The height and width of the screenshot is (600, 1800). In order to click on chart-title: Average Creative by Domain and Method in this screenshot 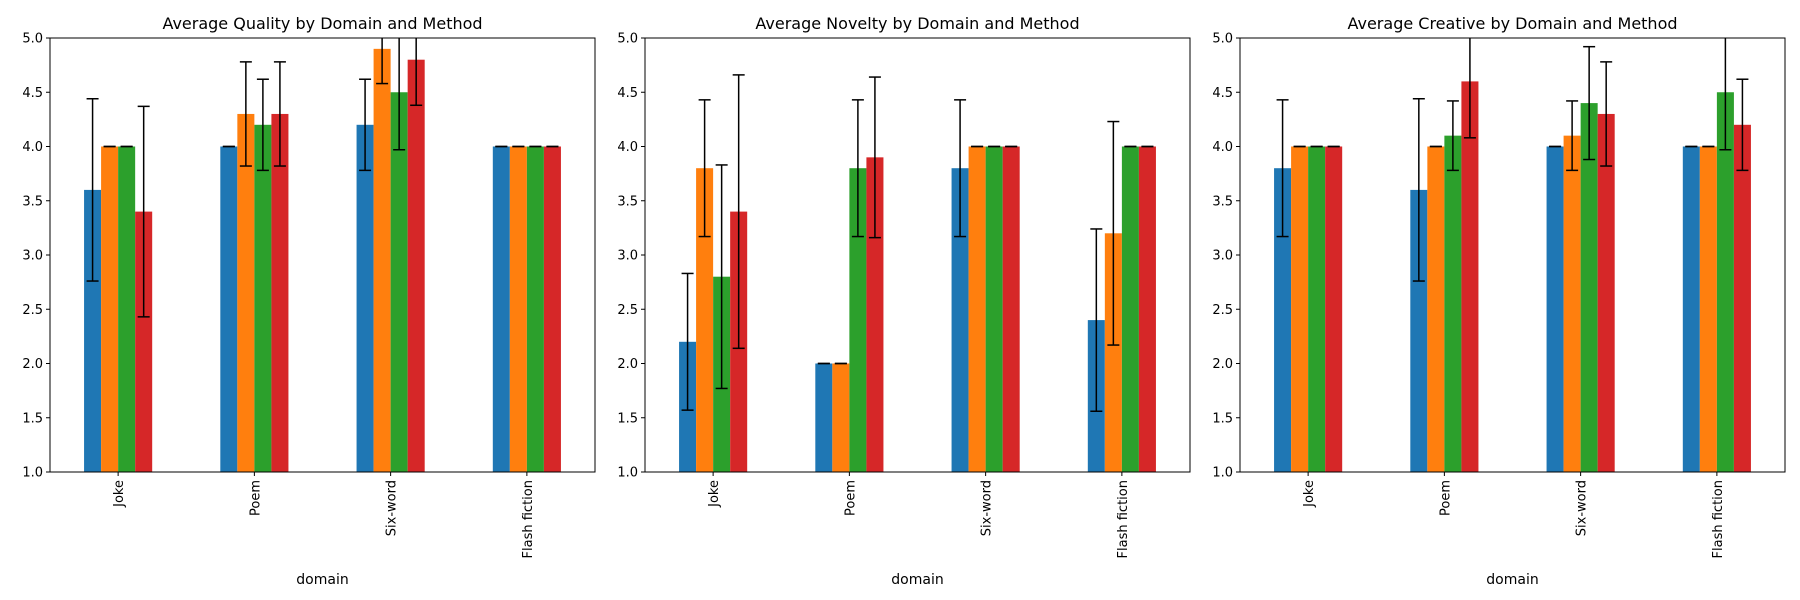, I will do `click(1512, 23)`.